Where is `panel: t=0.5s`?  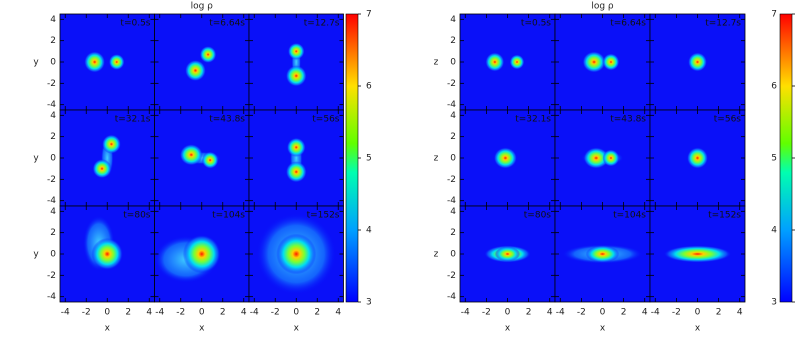
panel: t=0.5s is located at coordinates (107, 62).